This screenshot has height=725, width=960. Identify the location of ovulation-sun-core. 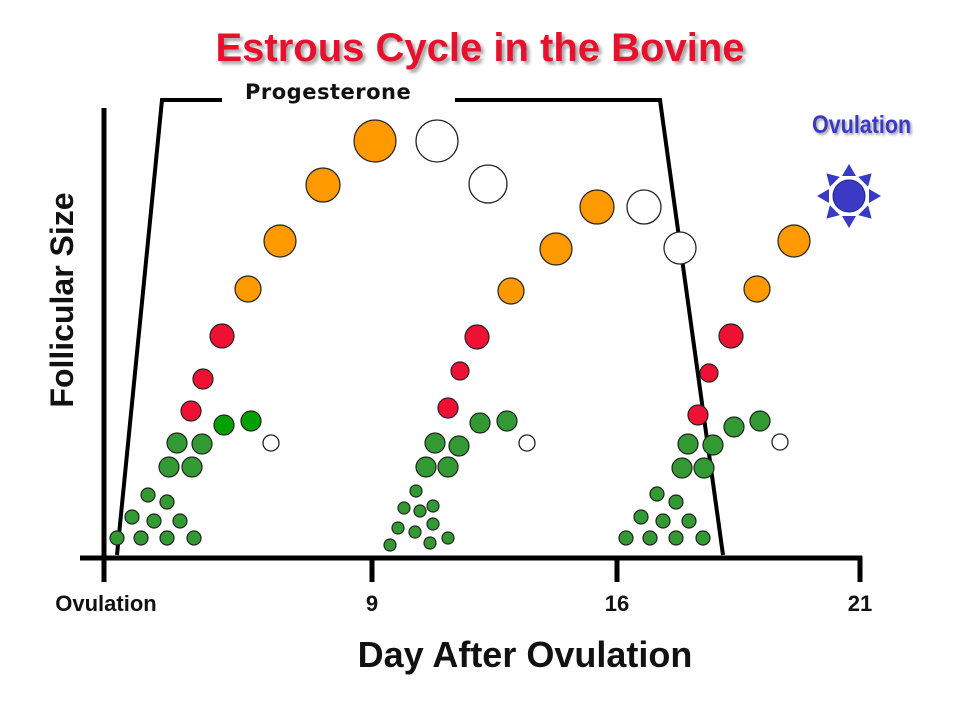
(849, 196).